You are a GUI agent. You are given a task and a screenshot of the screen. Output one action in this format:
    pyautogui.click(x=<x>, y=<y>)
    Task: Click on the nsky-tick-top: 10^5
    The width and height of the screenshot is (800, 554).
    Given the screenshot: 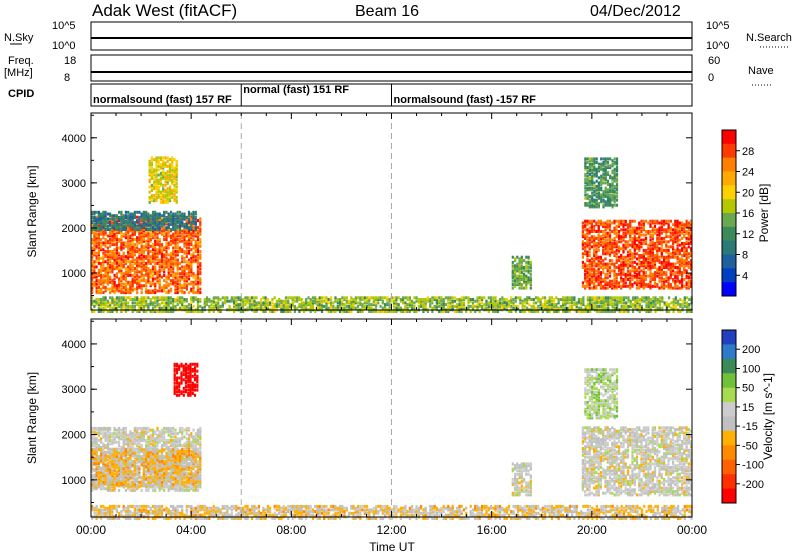 What is the action you would take?
    pyautogui.click(x=64, y=26)
    